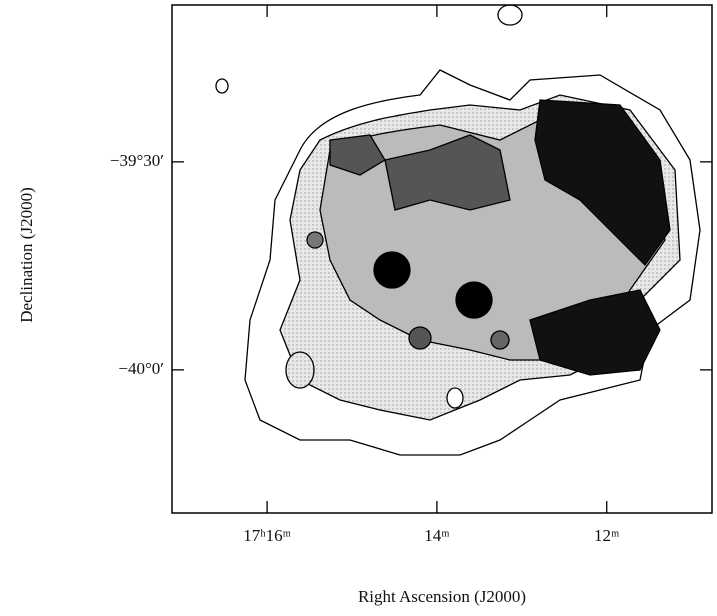  I want to click on x-tick-label: 14ᵐ, so click(436, 535).